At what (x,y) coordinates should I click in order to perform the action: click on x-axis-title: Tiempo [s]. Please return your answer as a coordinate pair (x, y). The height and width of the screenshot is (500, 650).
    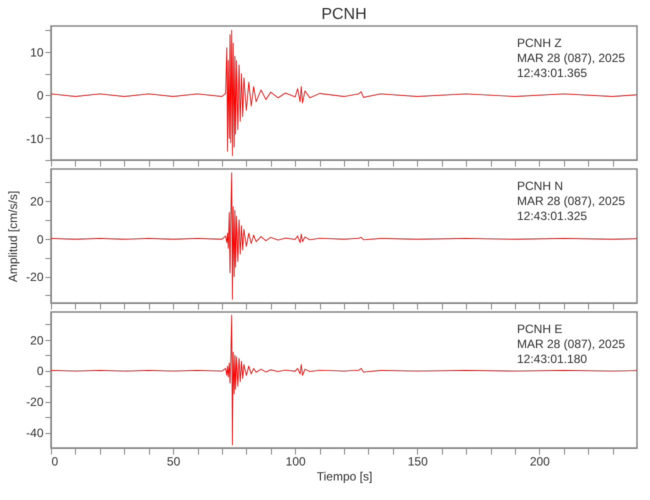
    Looking at the image, I should click on (344, 477).